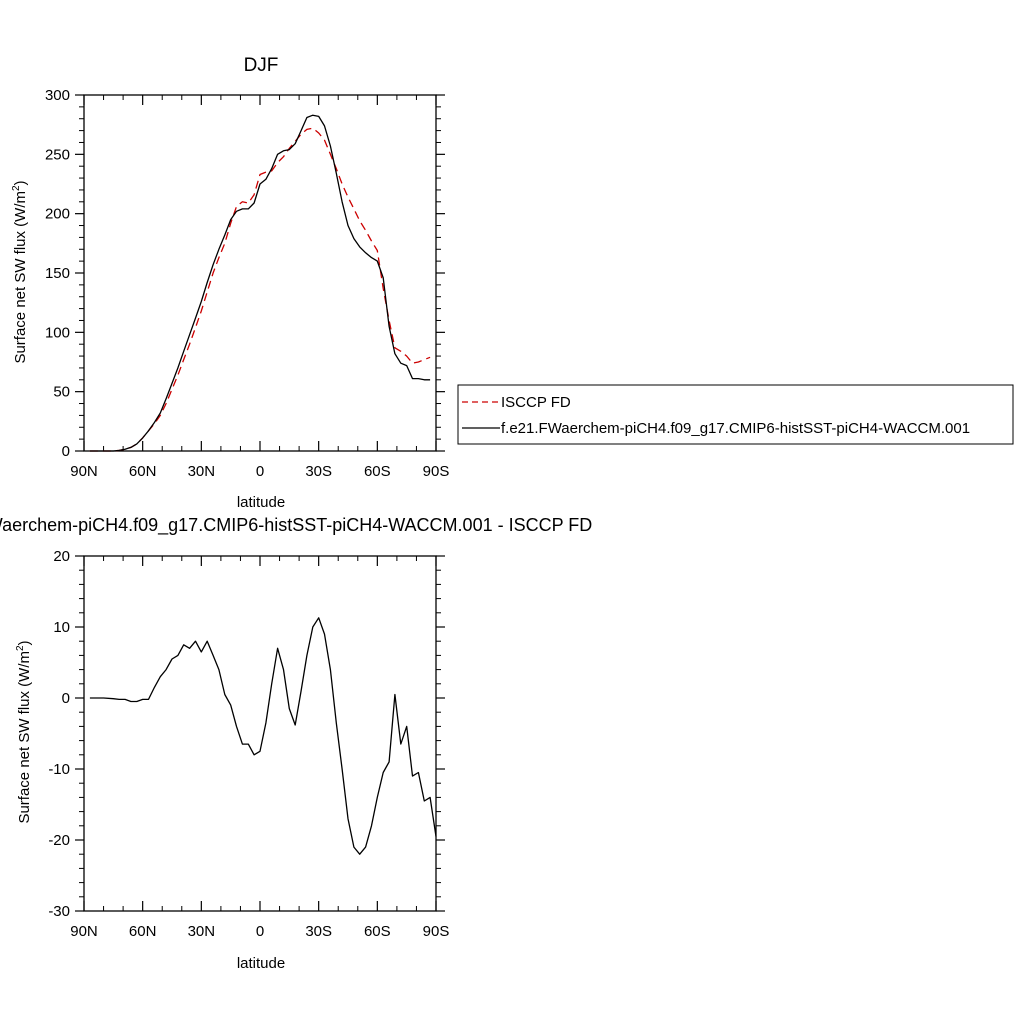 The width and height of the screenshot is (1024, 1024). What do you see at coordinates (536, 402) in the screenshot?
I see `legend-label-isccp: ISCCP FD` at bounding box center [536, 402].